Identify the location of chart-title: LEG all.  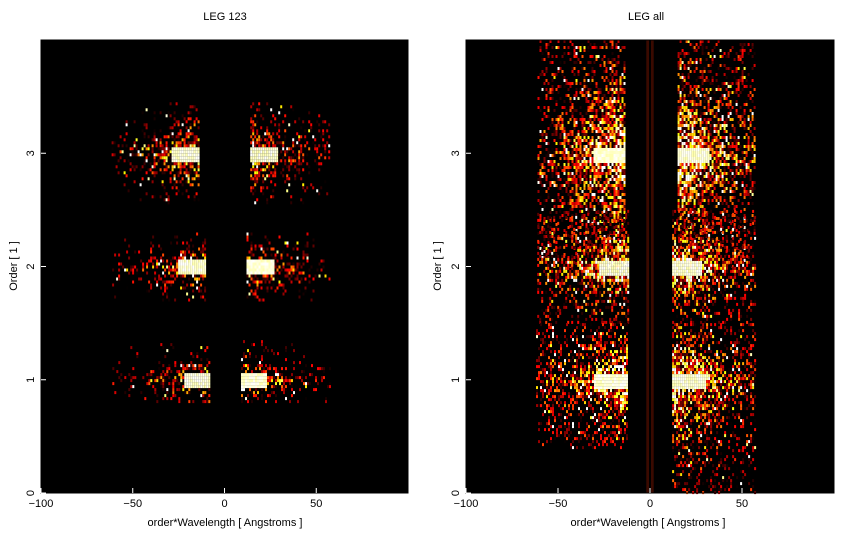
(646, 17).